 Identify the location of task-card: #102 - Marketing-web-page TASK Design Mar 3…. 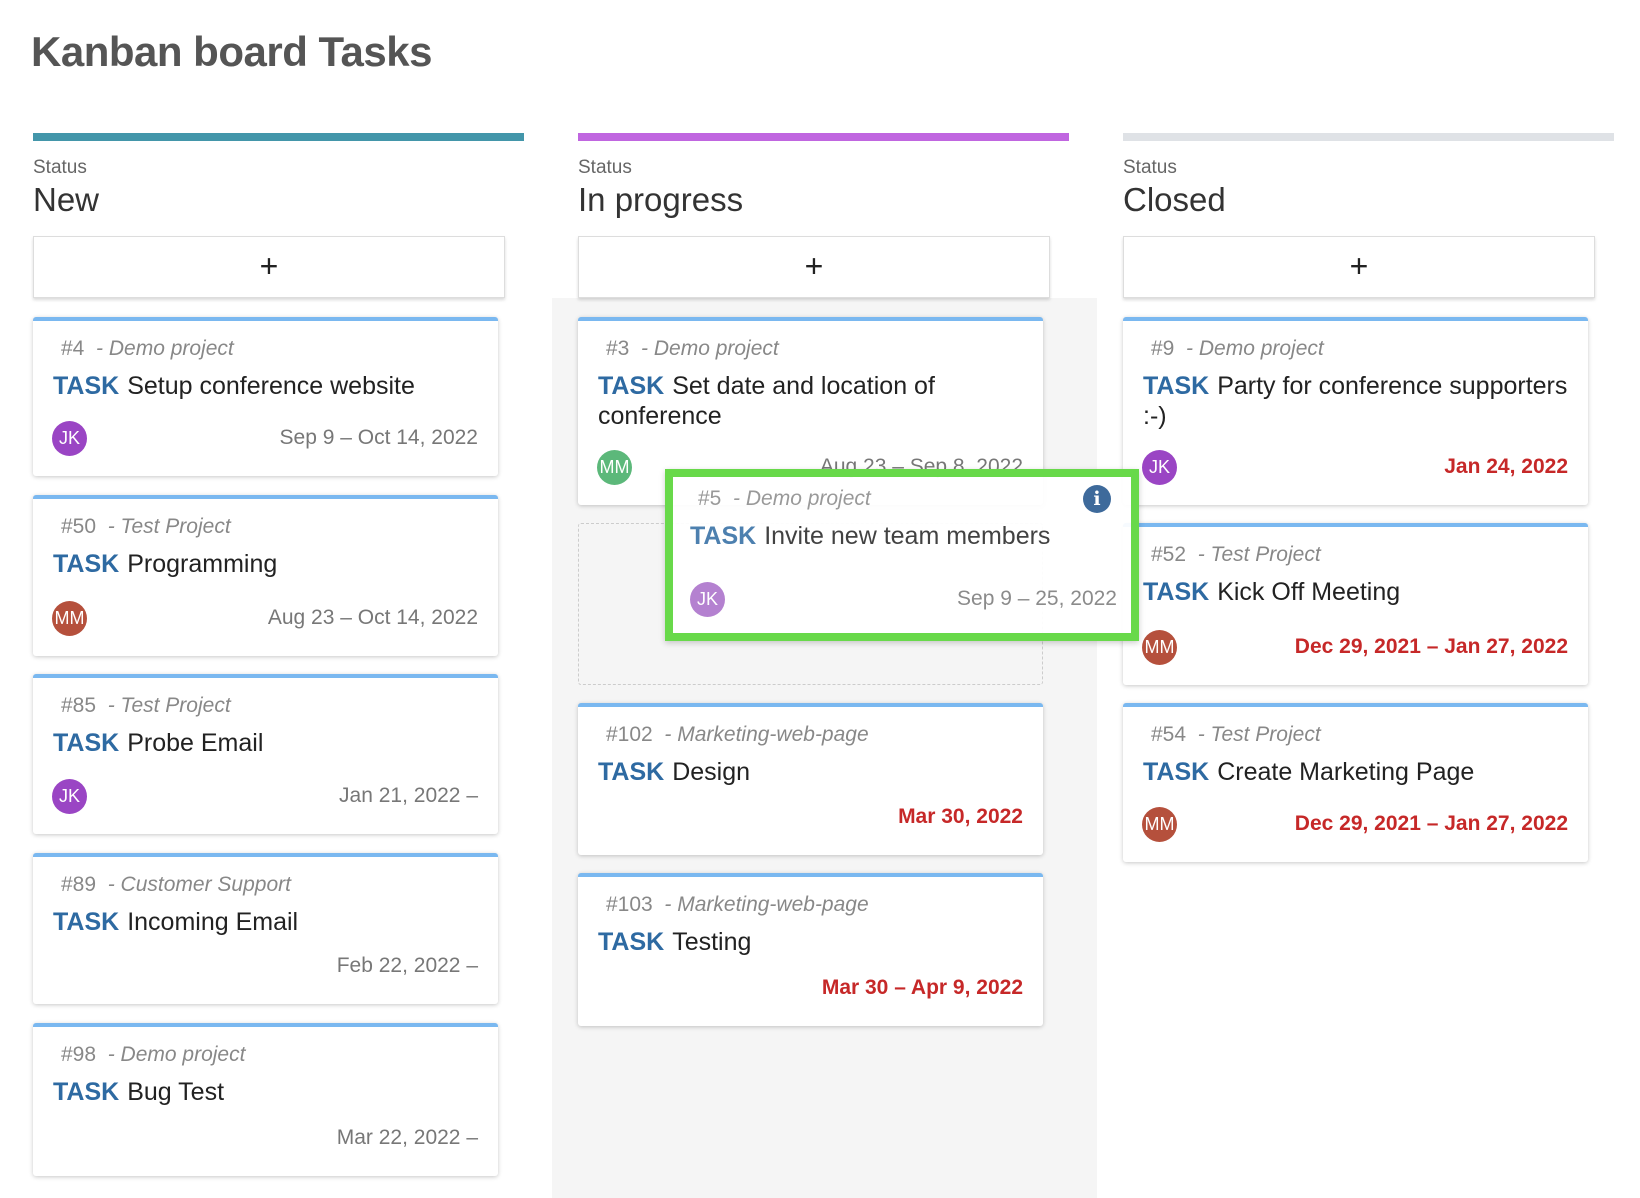
(810, 779).